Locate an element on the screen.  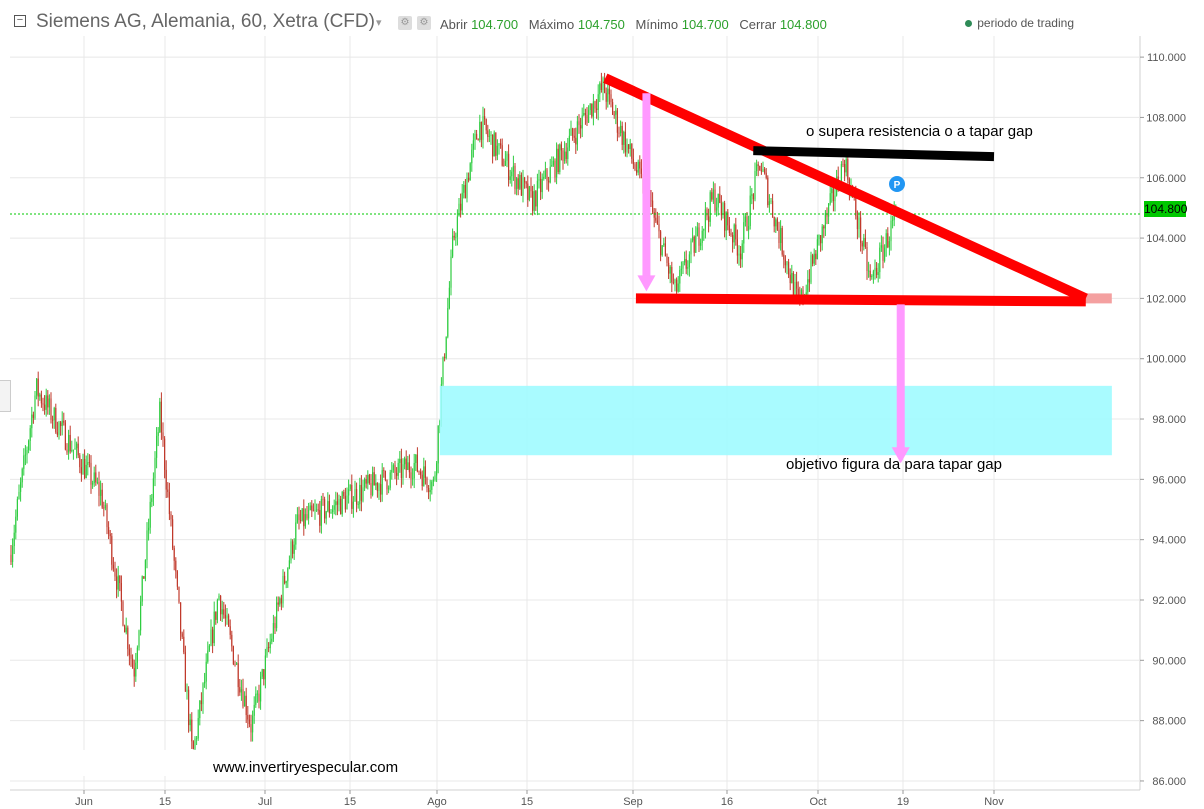
time-tick-label: Oct is located at coordinates (817, 802).